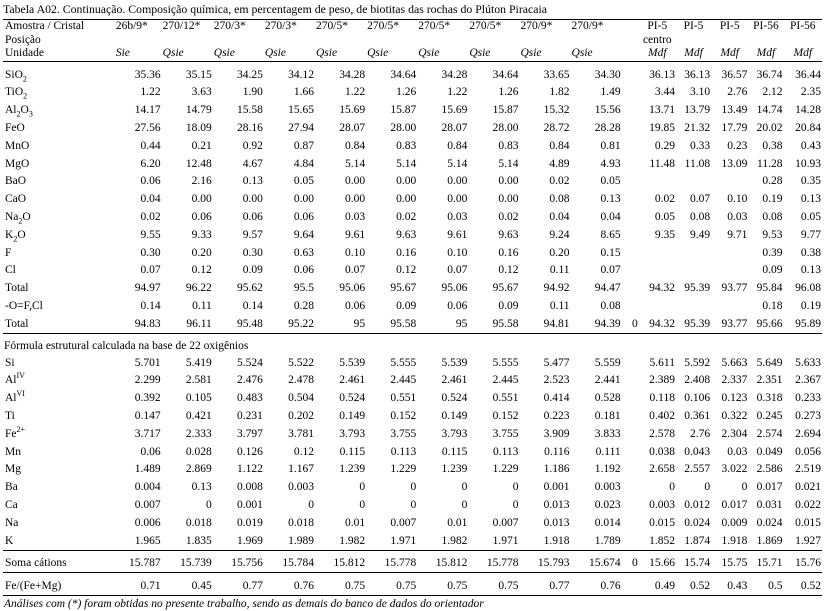 This screenshot has width=825, height=611. What do you see at coordinates (301, 128) in the screenshot?
I see `table-cell: 27.94` at bounding box center [301, 128].